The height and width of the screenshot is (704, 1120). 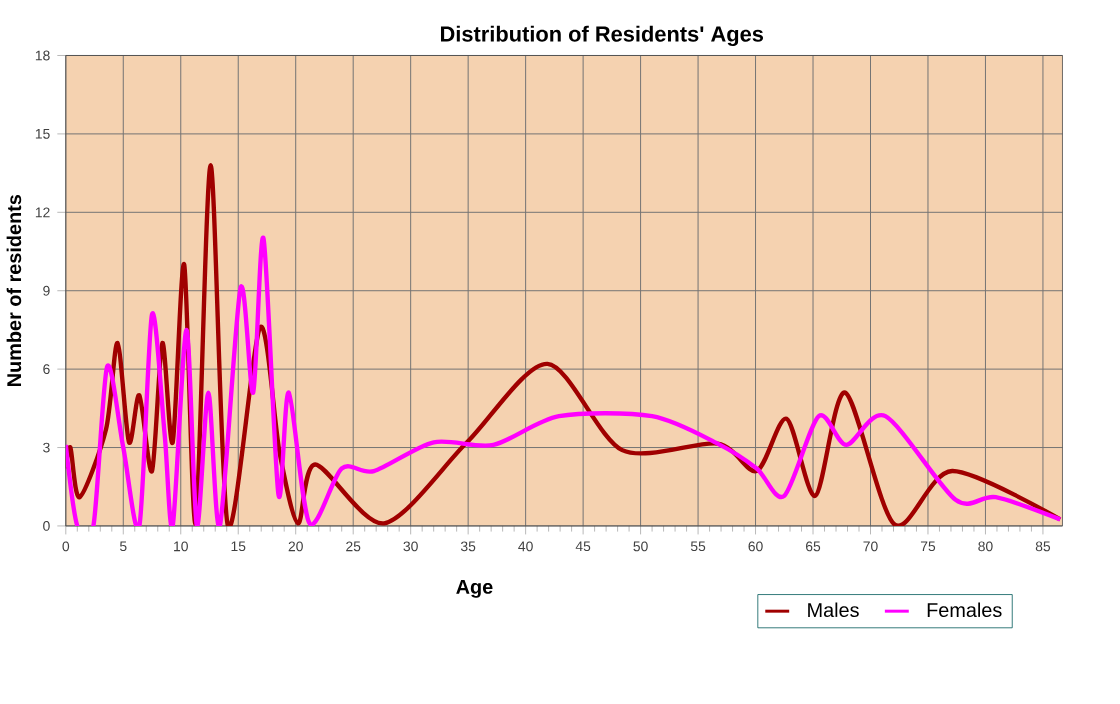 I want to click on legend-label: Females, so click(x=964, y=610).